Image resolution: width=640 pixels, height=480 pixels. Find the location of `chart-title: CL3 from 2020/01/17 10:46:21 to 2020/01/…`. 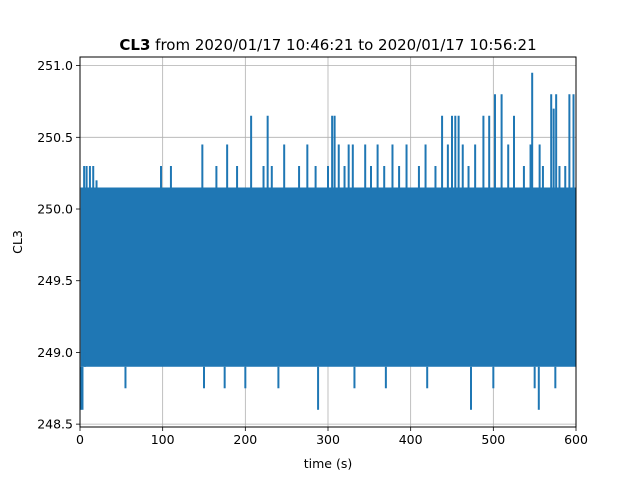

chart-title: CL3 from 2020/01/17 10:46:21 to 2020/01/… is located at coordinates (327, 45).